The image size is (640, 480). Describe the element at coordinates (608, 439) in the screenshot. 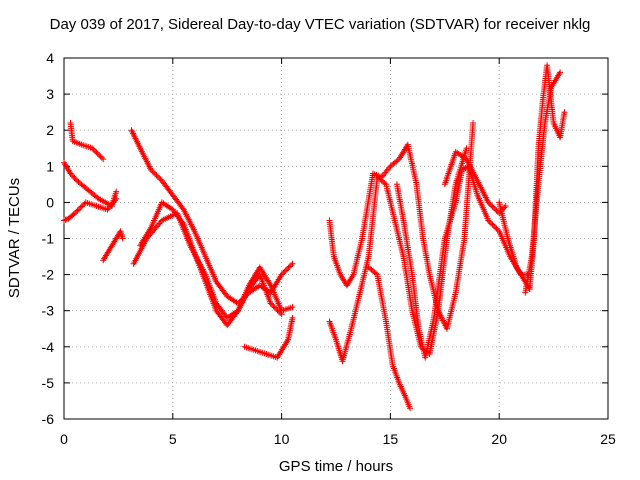

I see `x-tick-label: 25` at that location.